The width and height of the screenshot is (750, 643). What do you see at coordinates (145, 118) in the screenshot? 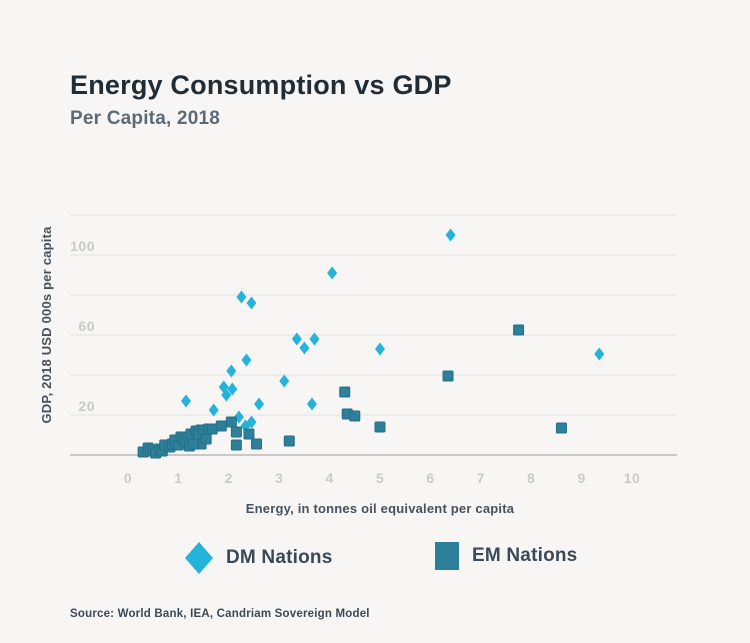
I see `page-subtitle: Per Capita, 2018` at bounding box center [145, 118].